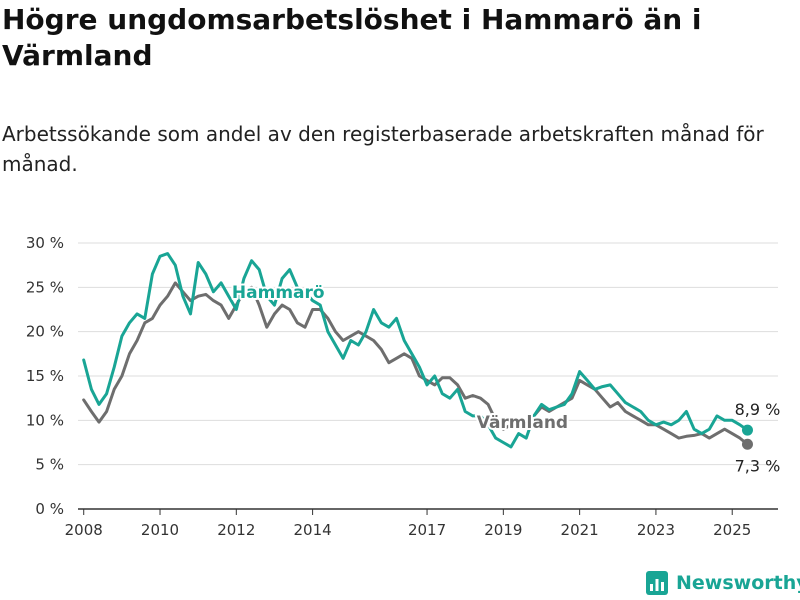 This screenshot has height=600, width=800. I want to click on y-tick-label: 10 %, so click(45, 420).